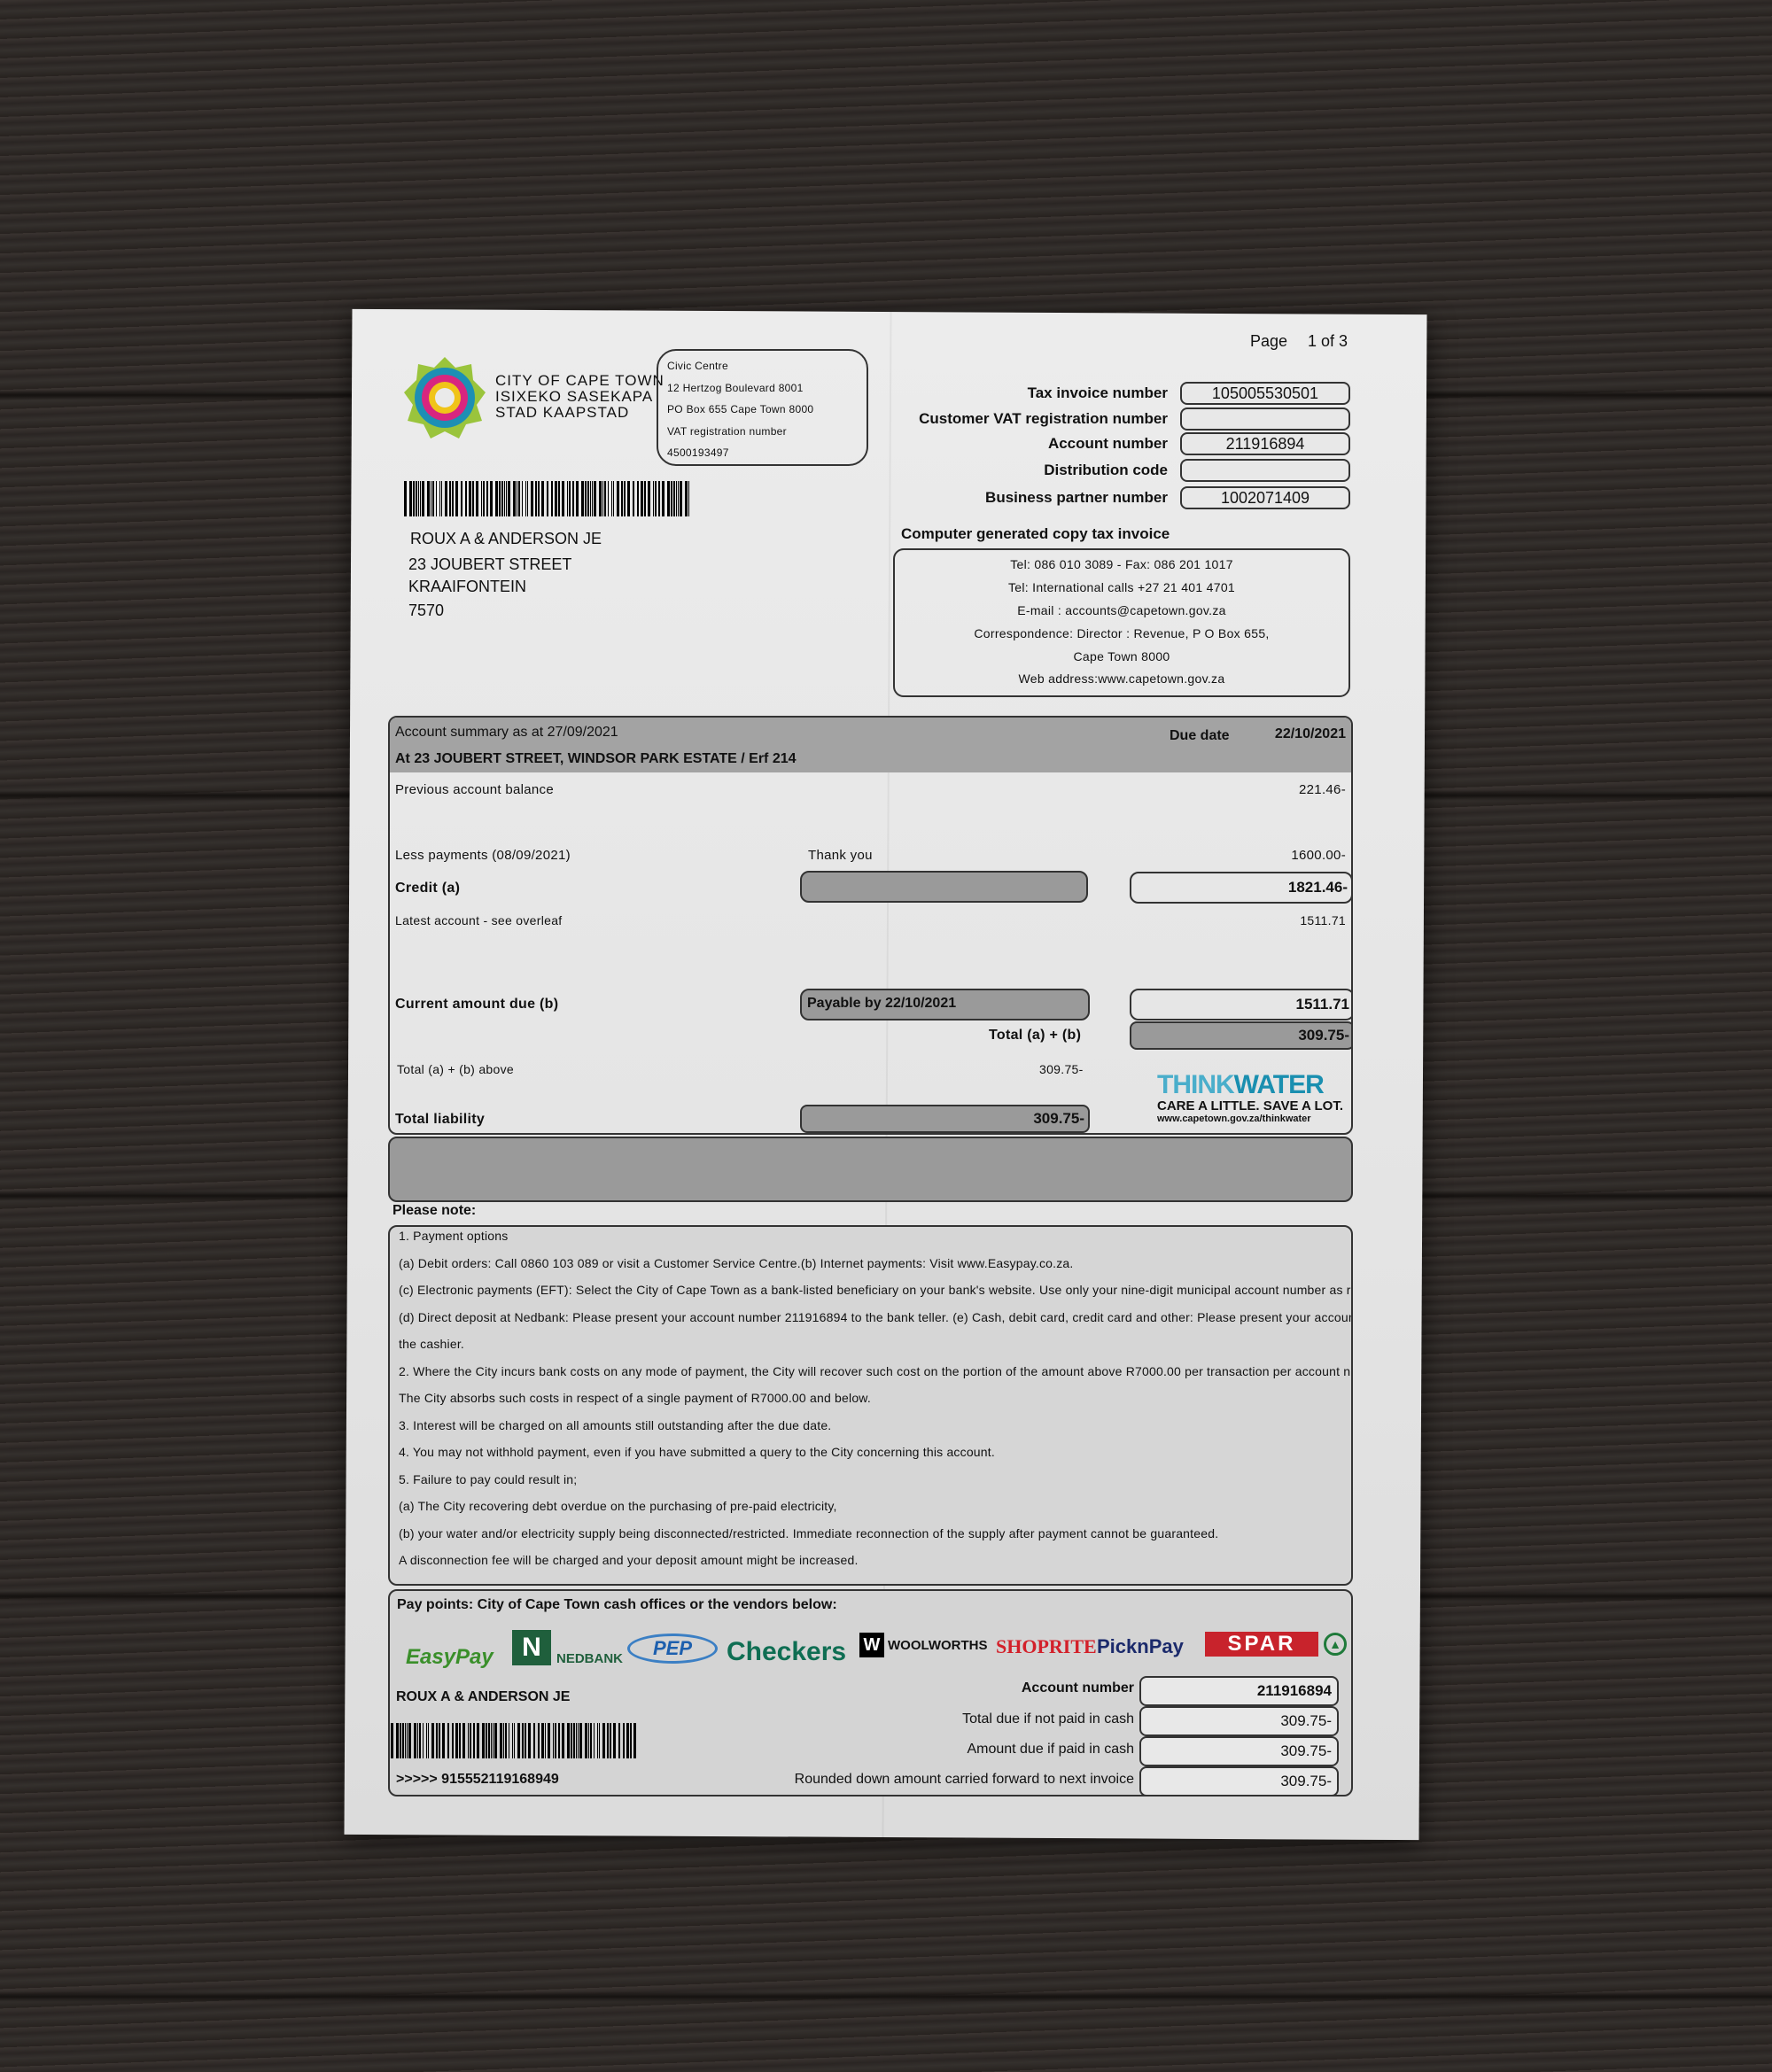 The image size is (1772, 2072). What do you see at coordinates (426, 610) in the screenshot?
I see `recipient-postcode: 7570` at bounding box center [426, 610].